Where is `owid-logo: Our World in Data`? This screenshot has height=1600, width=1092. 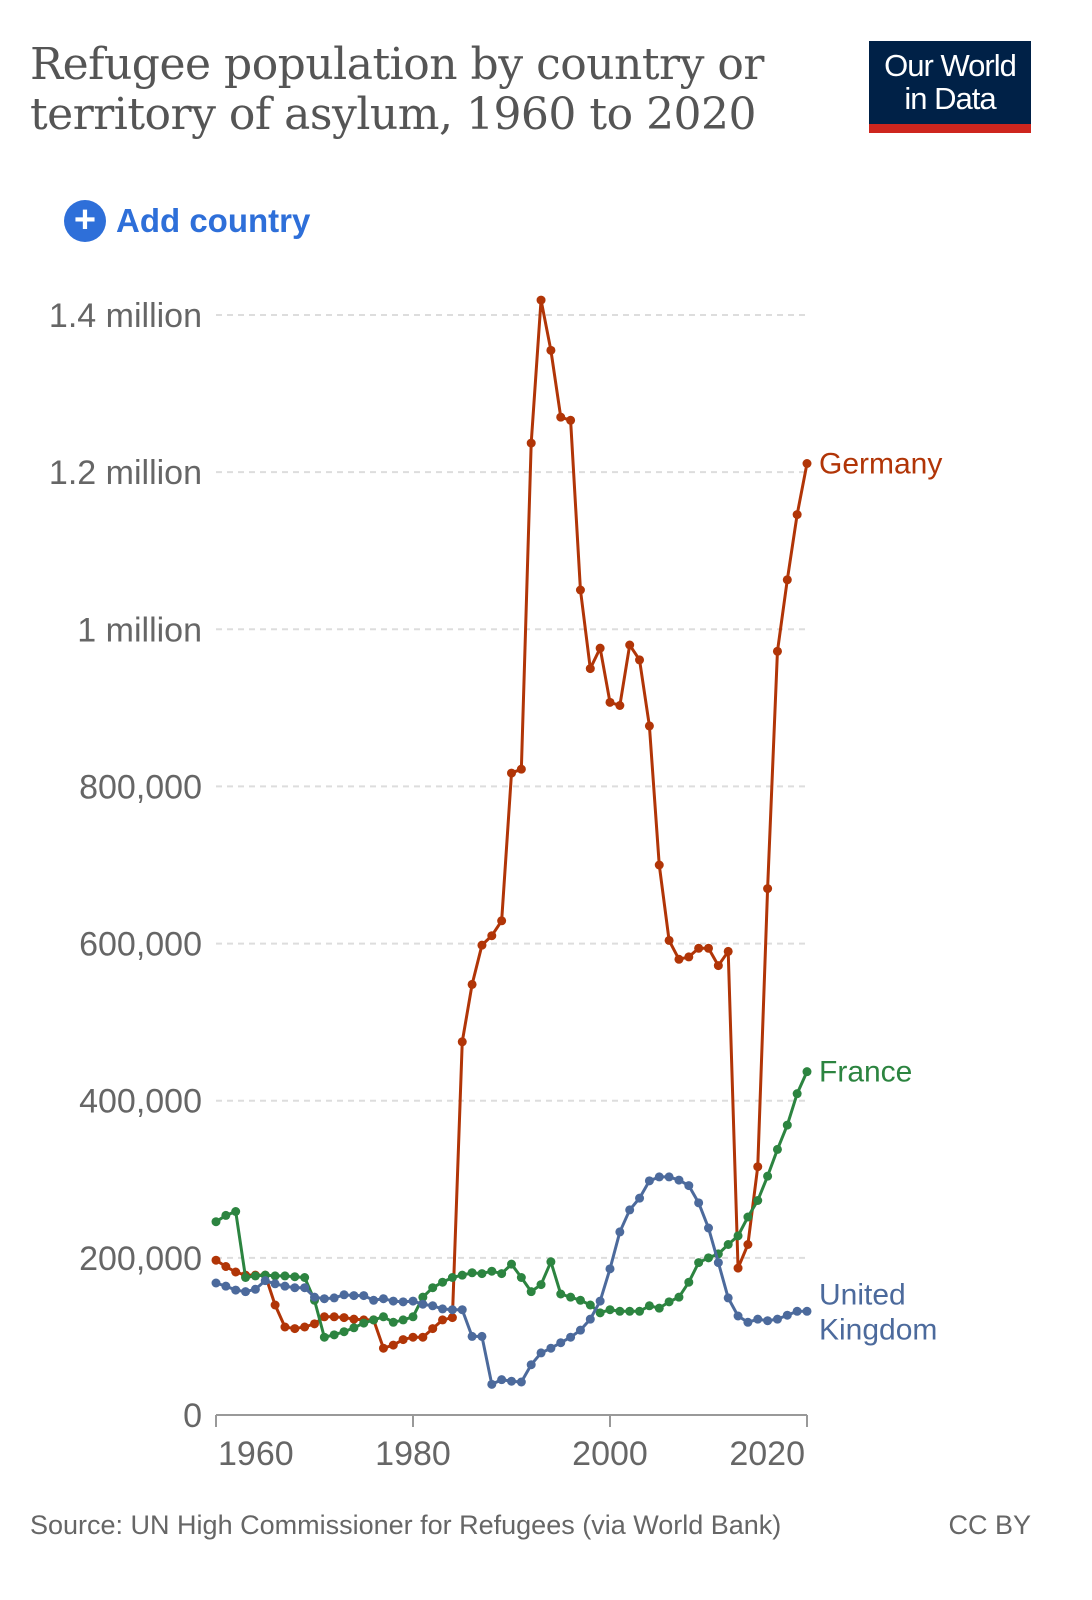 owid-logo: Our World in Data is located at coordinates (950, 87).